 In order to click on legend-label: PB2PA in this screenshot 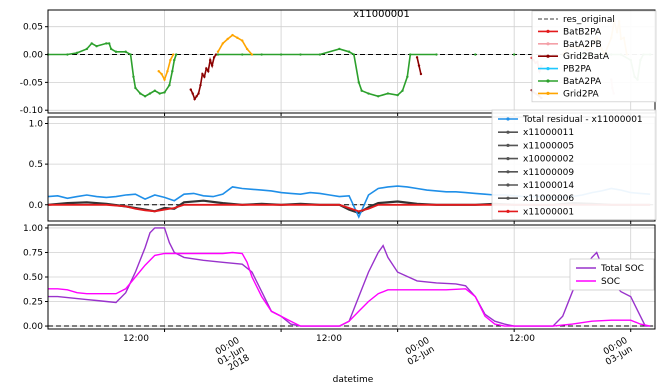, I will do `click(577, 70)`.